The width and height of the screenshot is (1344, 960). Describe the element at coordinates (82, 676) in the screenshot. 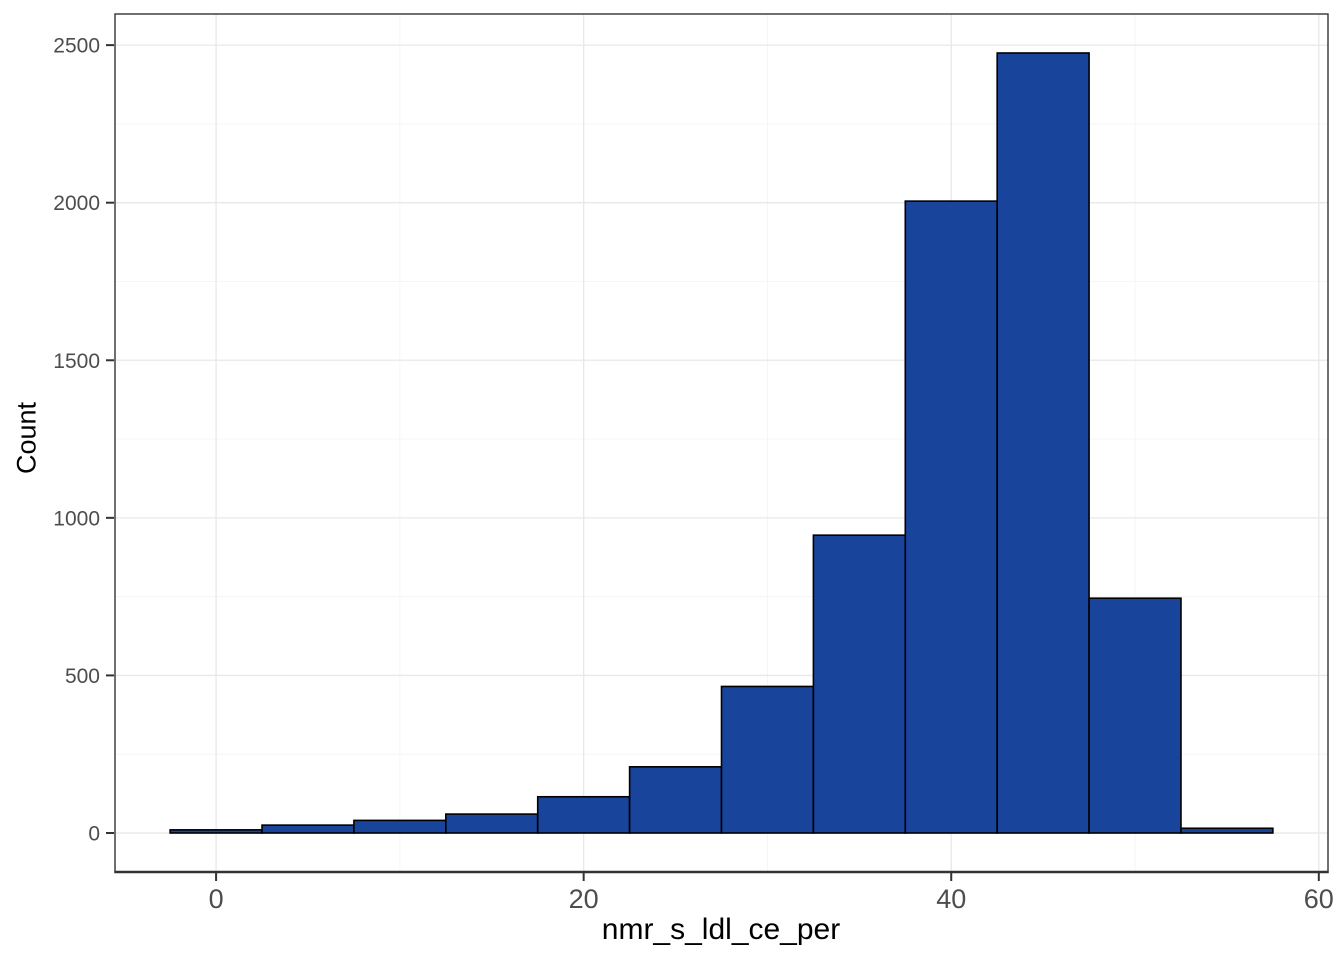

I see `y-tick-label: 500` at that location.